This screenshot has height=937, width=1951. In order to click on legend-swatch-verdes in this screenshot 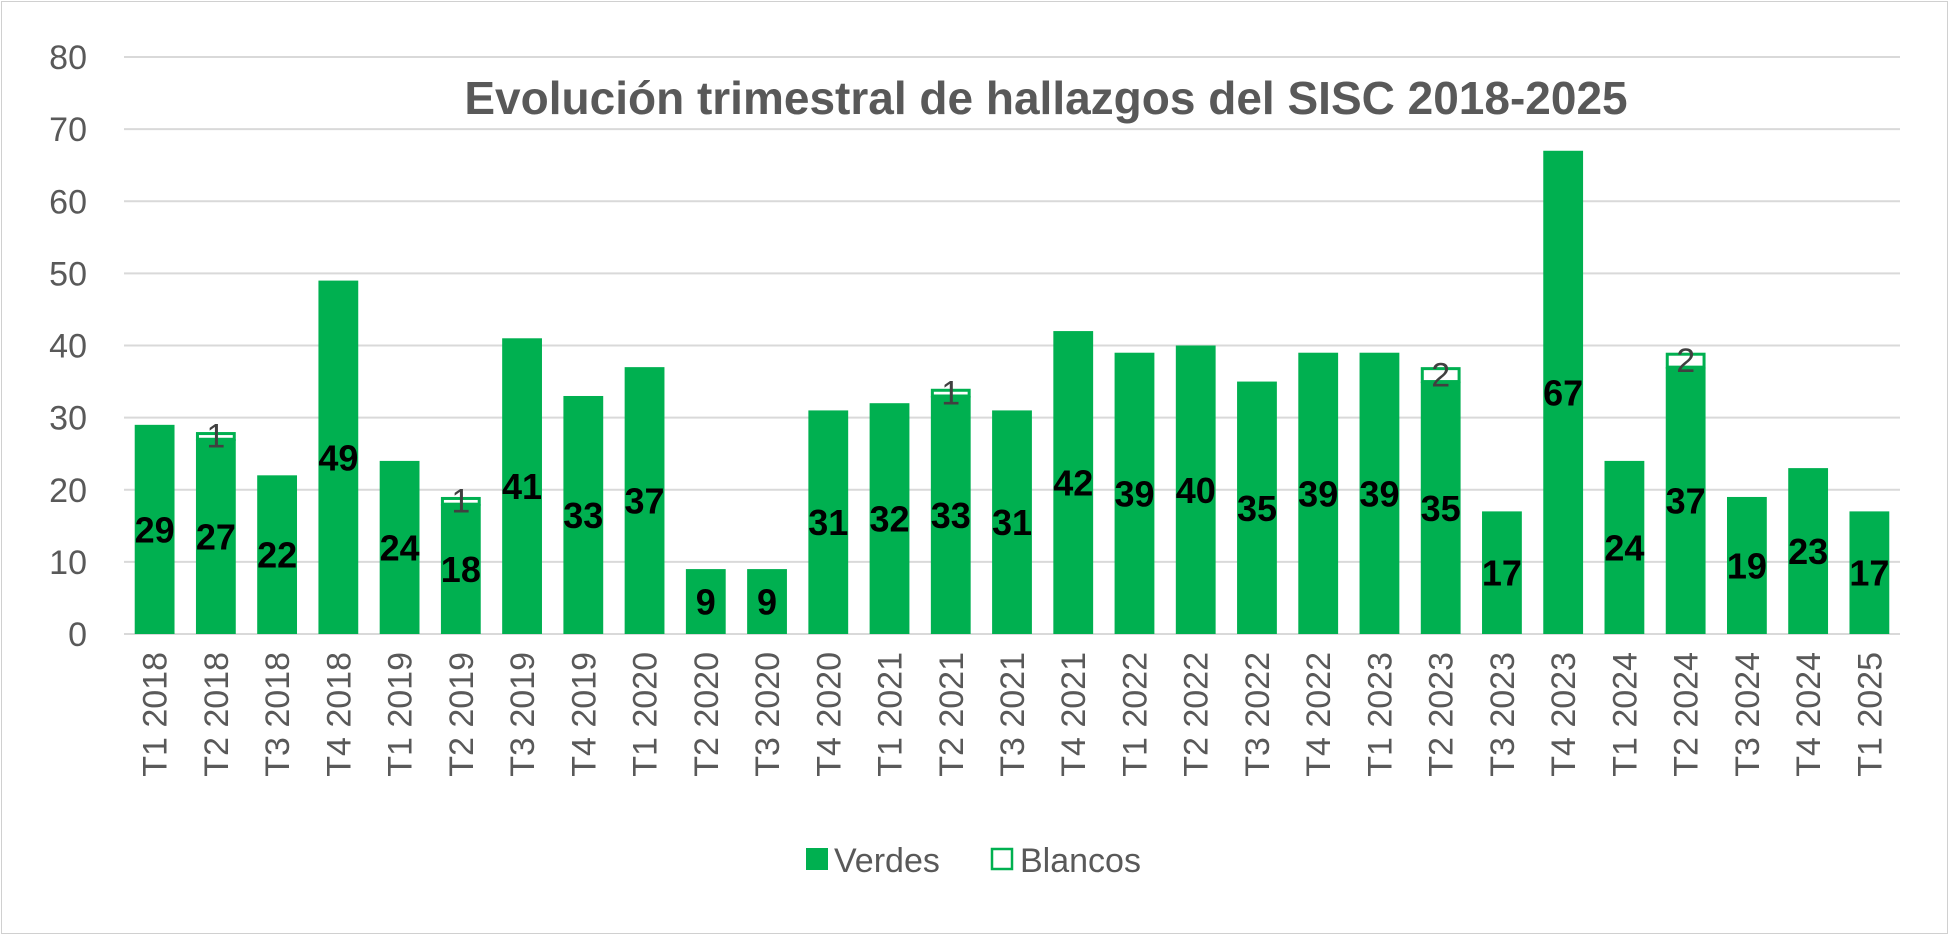, I will do `click(817, 859)`.